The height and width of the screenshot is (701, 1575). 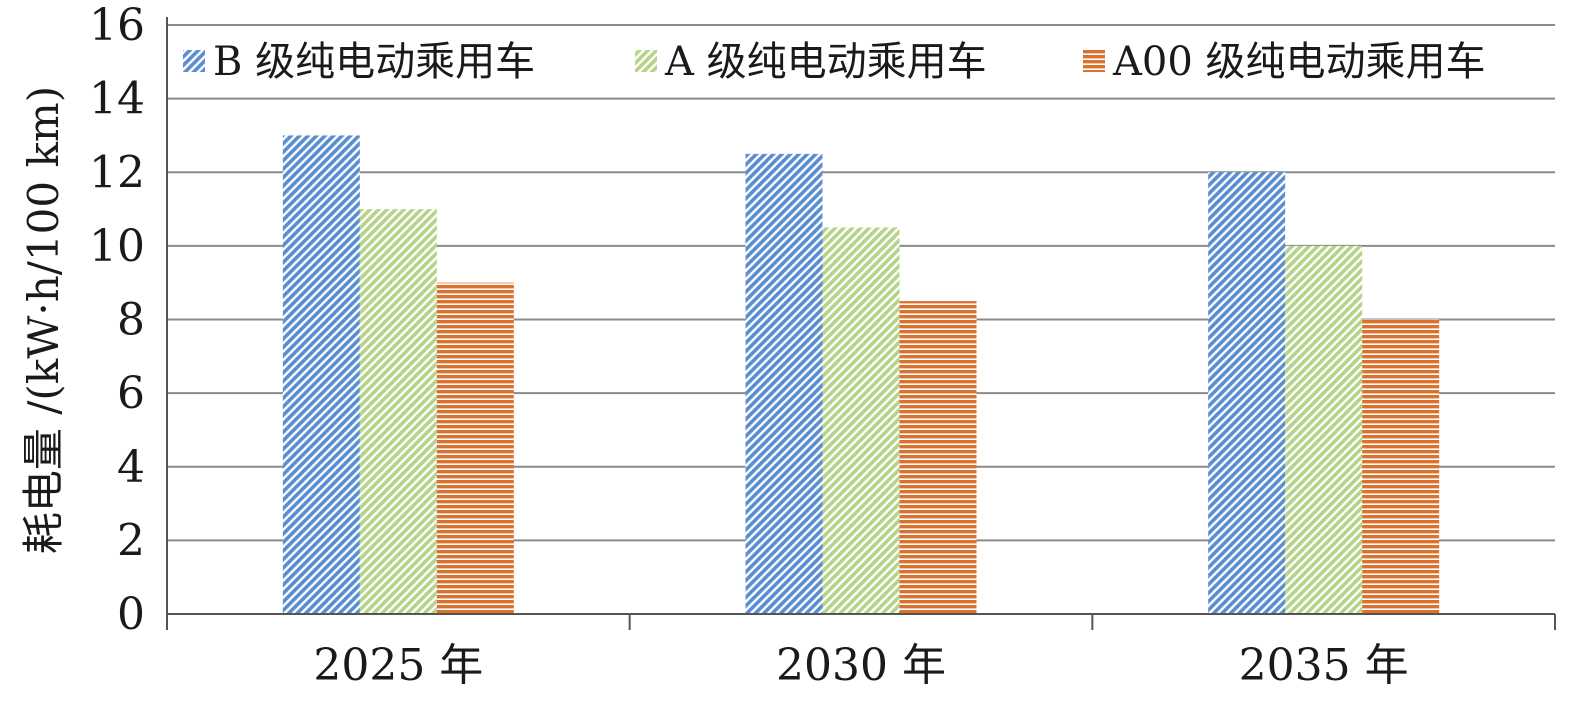 I want to click on bar-B 级纯电动乘用车-2035 年, so click(x=1247, y=393).